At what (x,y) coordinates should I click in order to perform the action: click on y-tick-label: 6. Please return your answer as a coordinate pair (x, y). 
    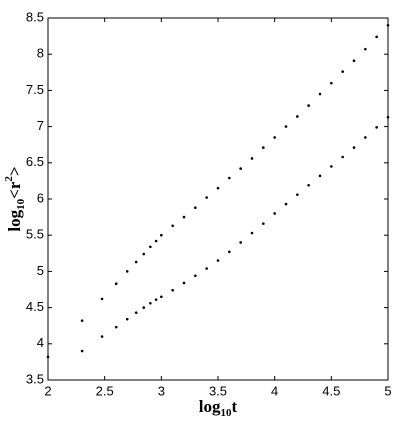
    Looking at the image, I should click on (40, 197).